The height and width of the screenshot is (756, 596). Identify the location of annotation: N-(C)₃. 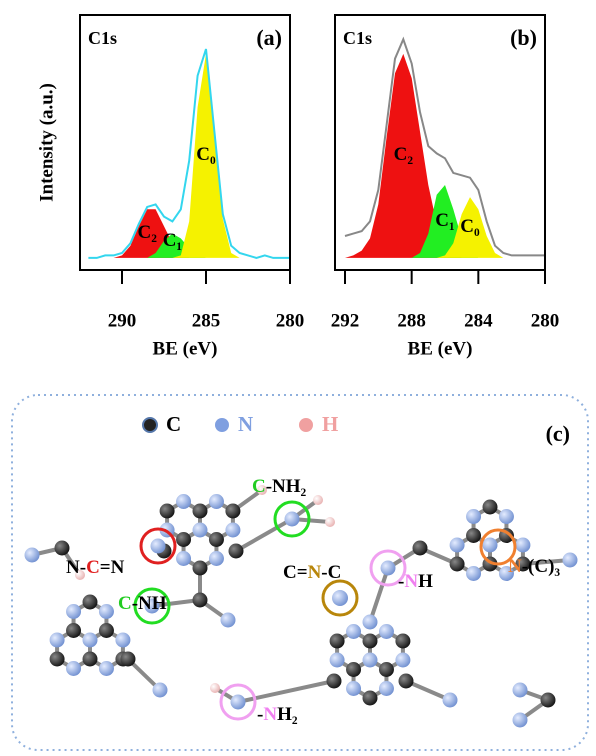
(534, 566).